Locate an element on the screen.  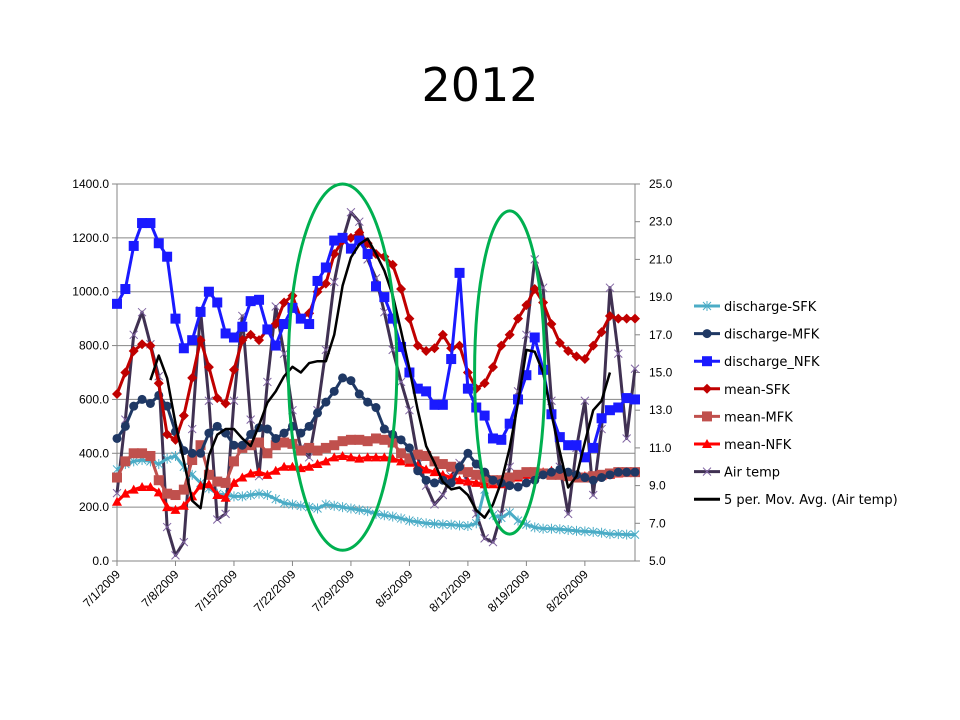
legend-item: Air temp is located at coordinates (737, 473).